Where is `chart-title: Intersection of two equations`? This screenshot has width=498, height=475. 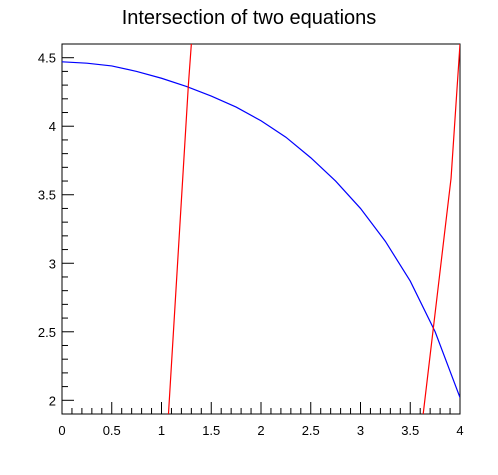 chart-title: Intersection of two equations is located at coordinates (249, 18).